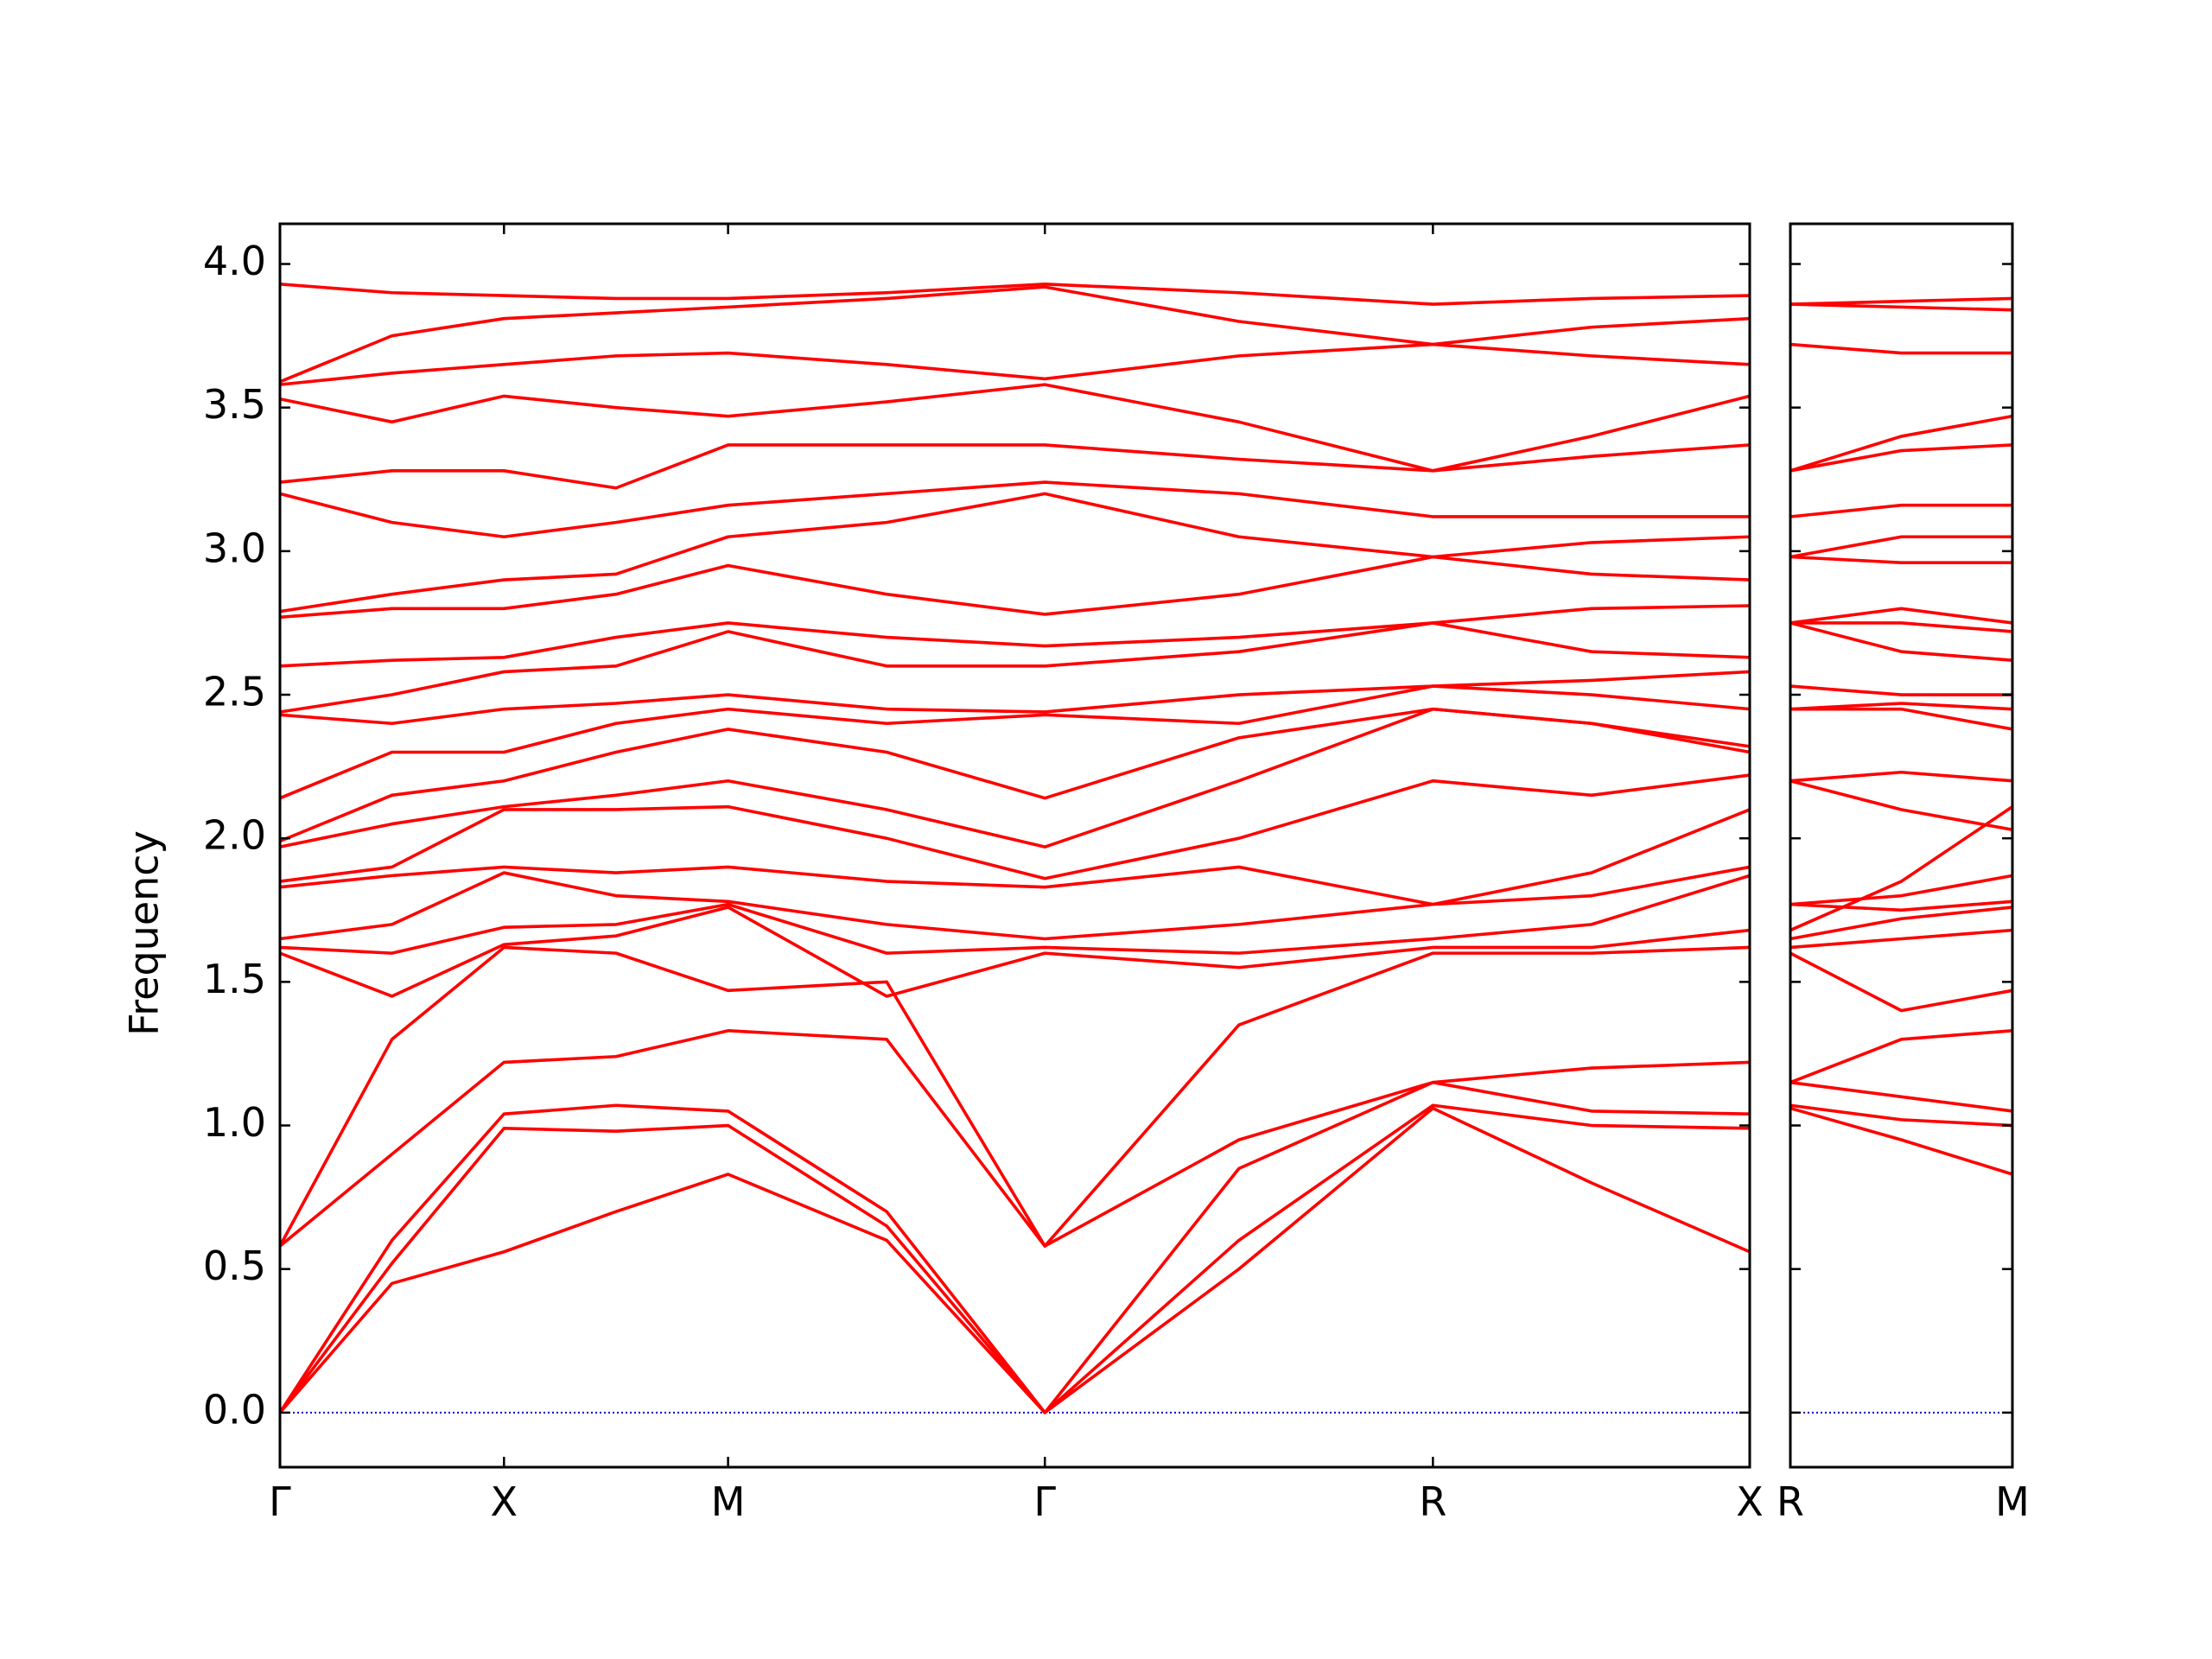 Image resolution: width=2212 pixels, height=1659 pixels. Describe the element at coordinates (234, 547) in the screenshot. I see `y-tick-label: 3.0` at that location.